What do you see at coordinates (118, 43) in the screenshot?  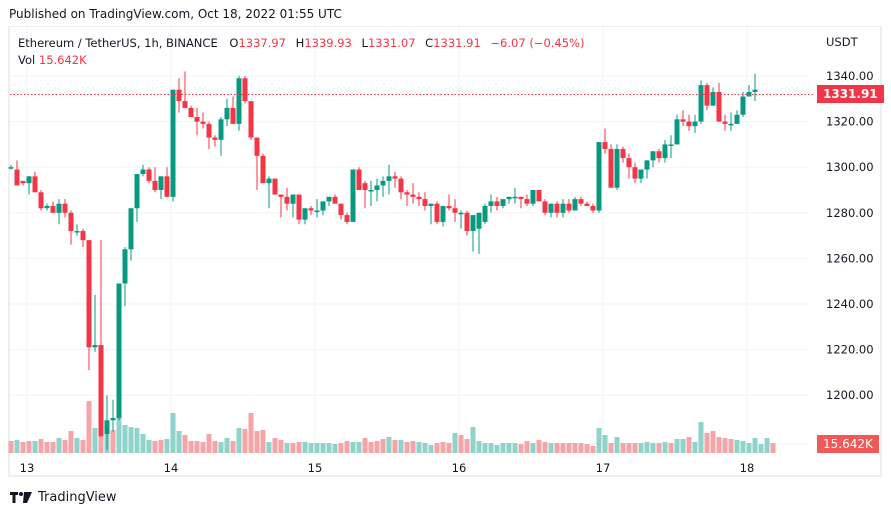 I see `symbol-title: Ethereum / TetherUS, 1h, BINANCE` at bounding box center [118, 43].